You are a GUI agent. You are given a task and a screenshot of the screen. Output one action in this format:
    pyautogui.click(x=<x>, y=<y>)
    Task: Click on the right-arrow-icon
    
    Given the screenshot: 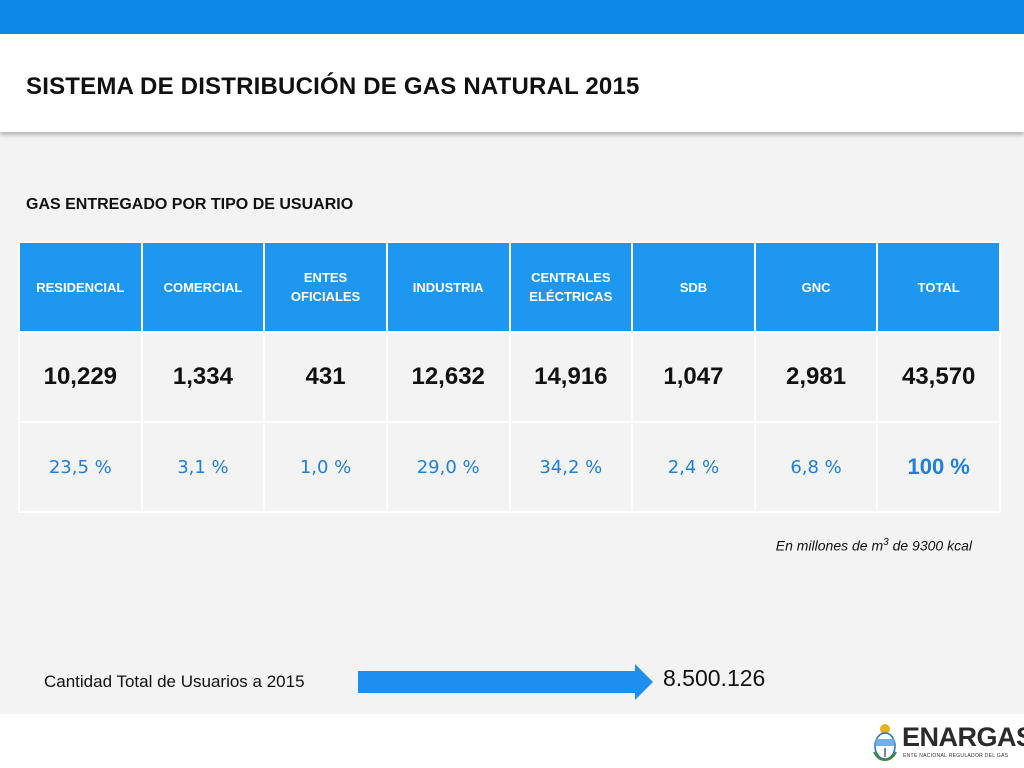 What is the action you would take?
    pyautogui.click(x=505, y=682)
    